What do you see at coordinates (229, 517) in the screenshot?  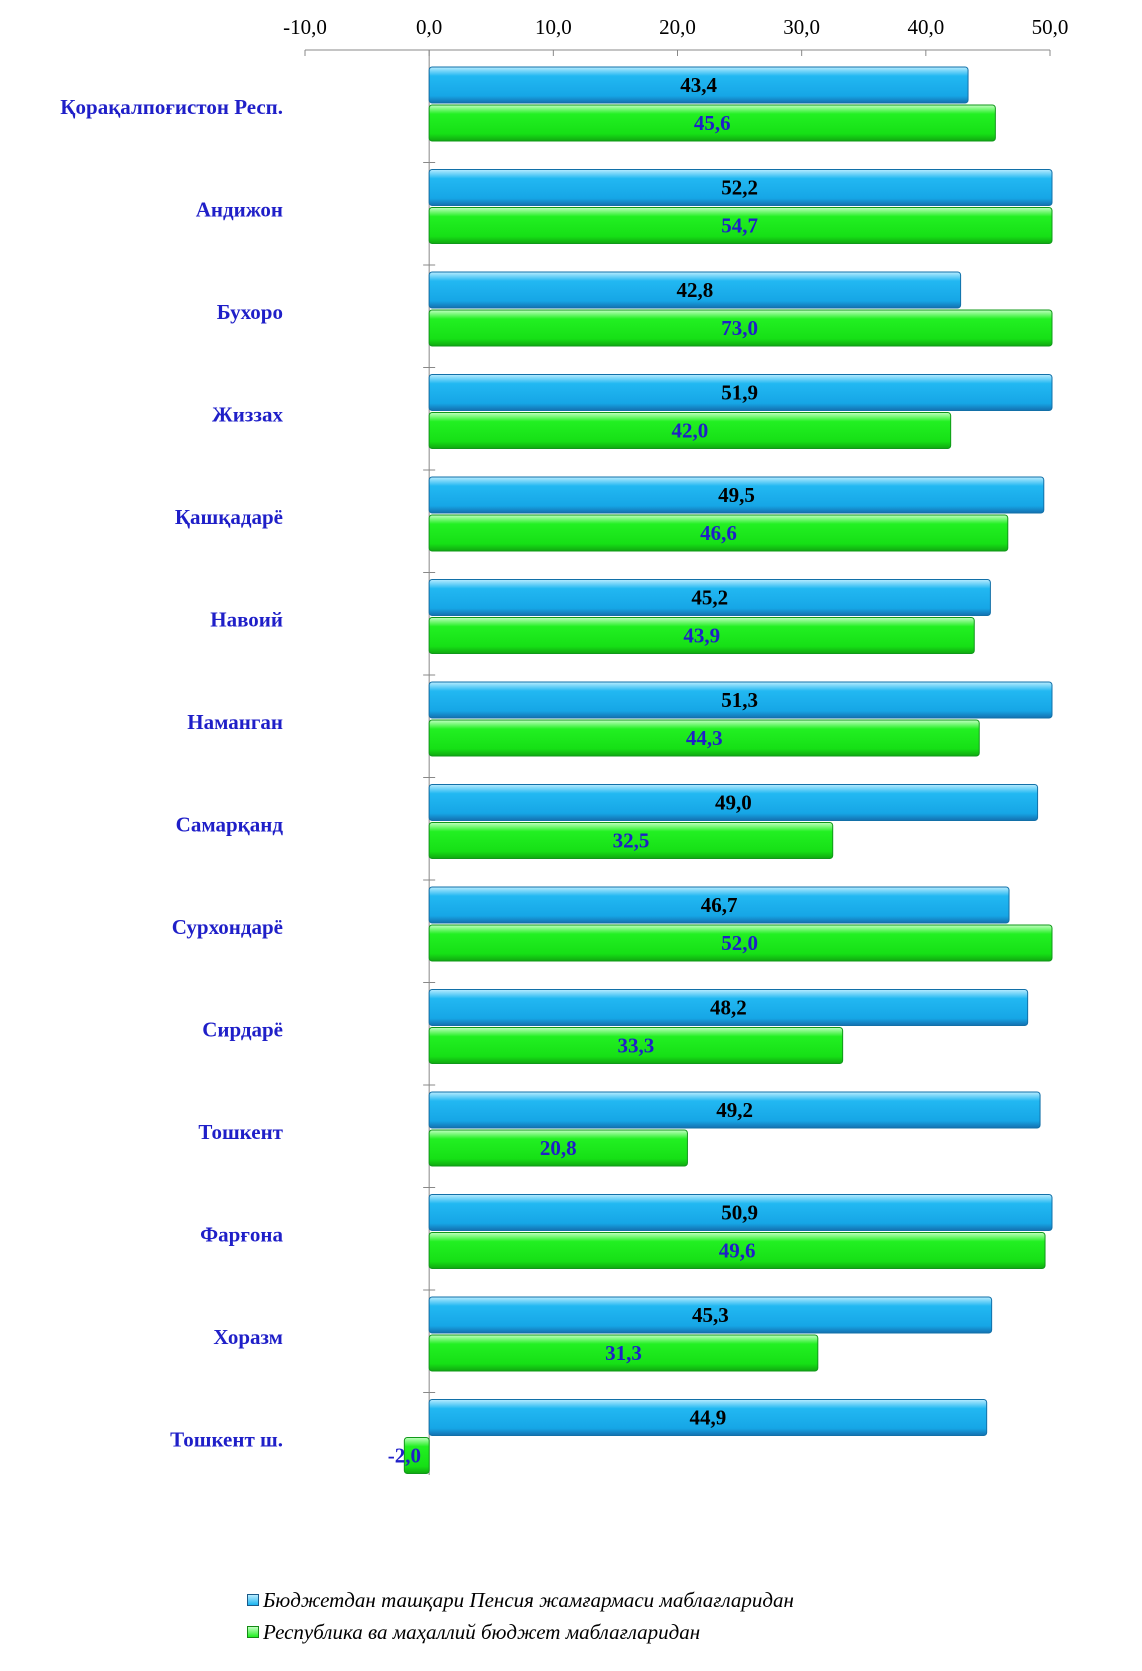 I see `category-label: Қашқадарё` at bounding box center [229, 517].